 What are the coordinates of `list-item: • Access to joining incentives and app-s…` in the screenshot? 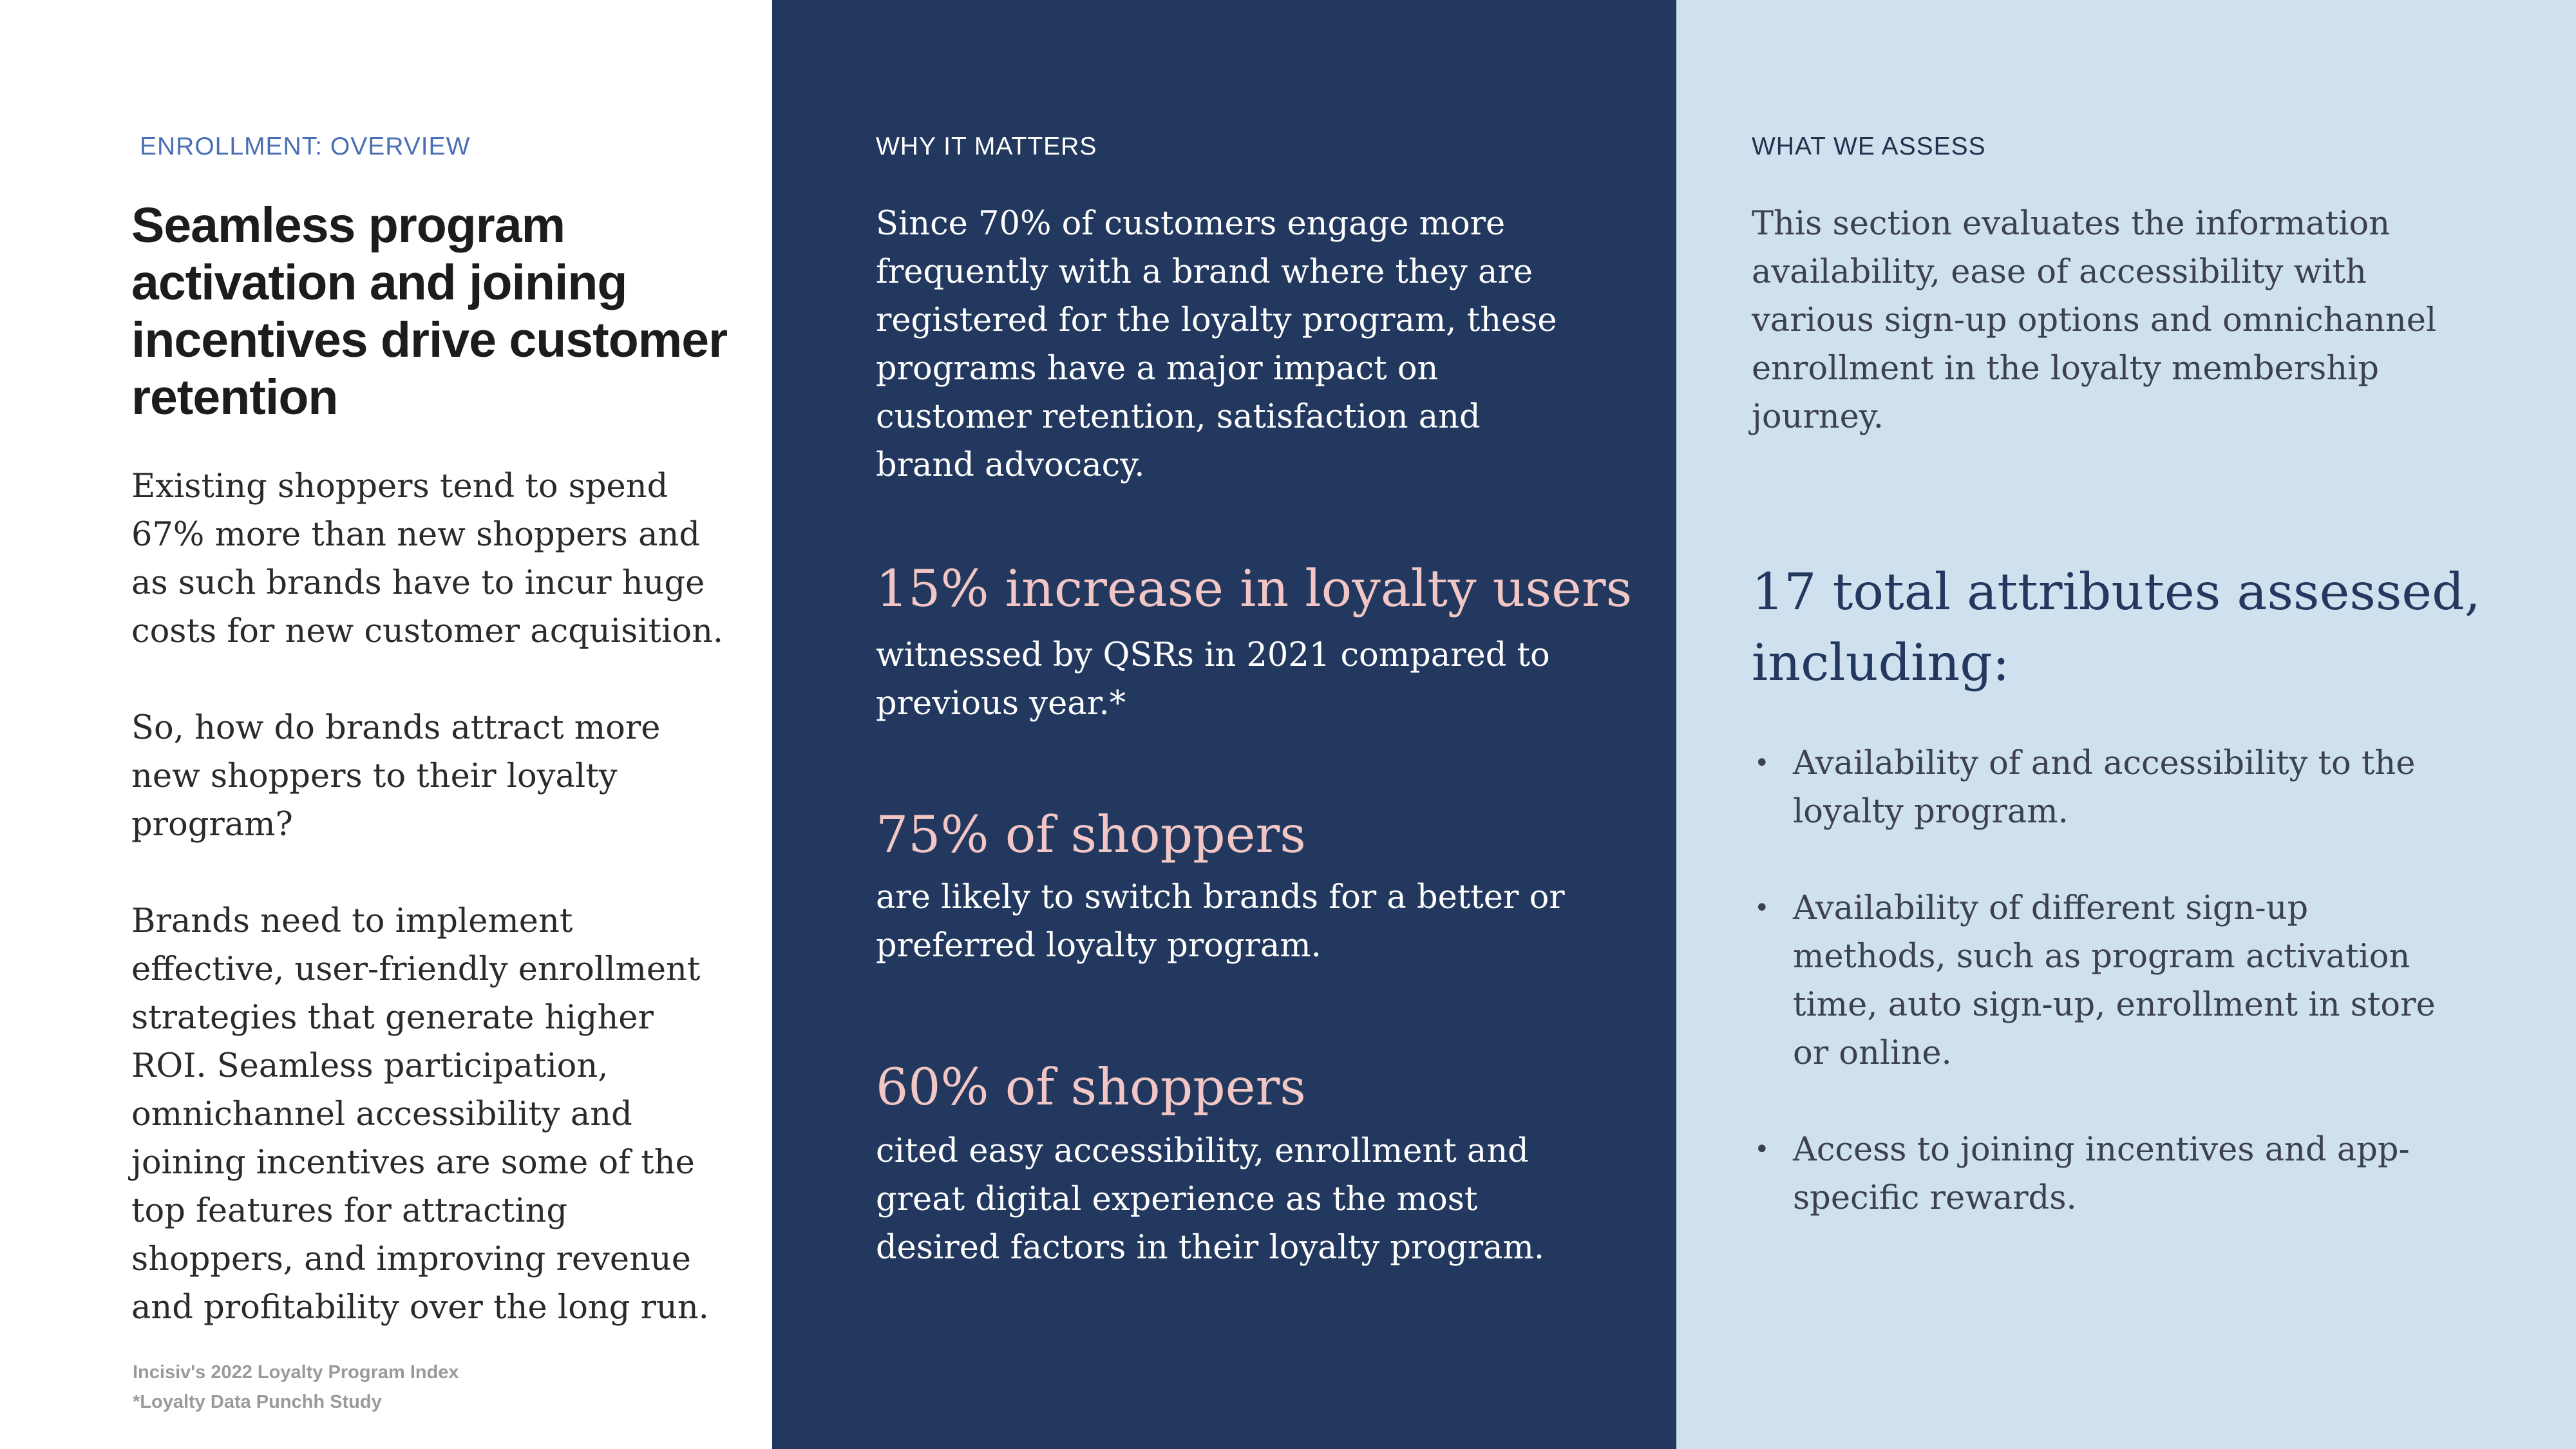 It's located at (2109, 1174).